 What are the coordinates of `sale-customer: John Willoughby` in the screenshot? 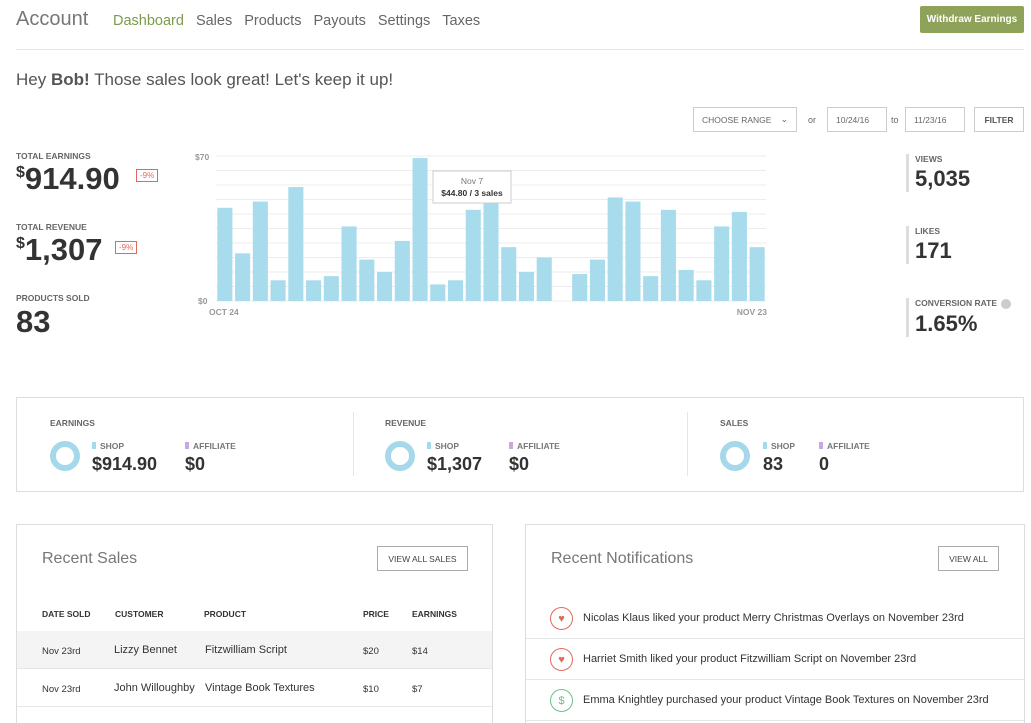 It's located at (154, 688).